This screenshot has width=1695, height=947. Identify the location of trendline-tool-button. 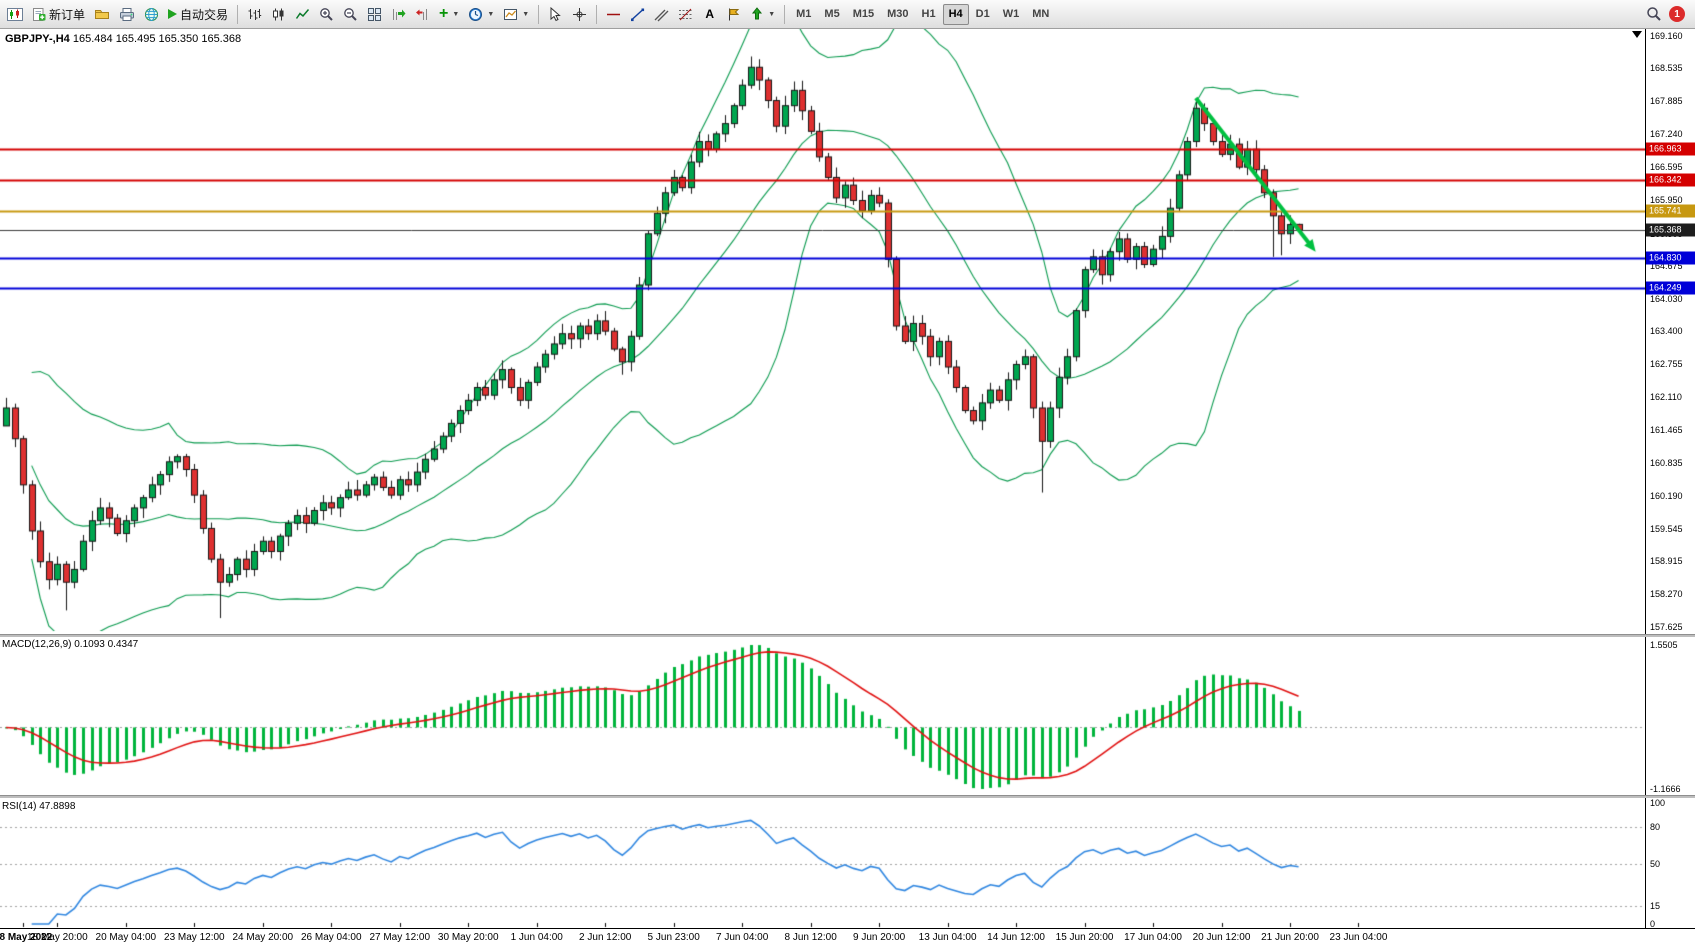
(637, 14).